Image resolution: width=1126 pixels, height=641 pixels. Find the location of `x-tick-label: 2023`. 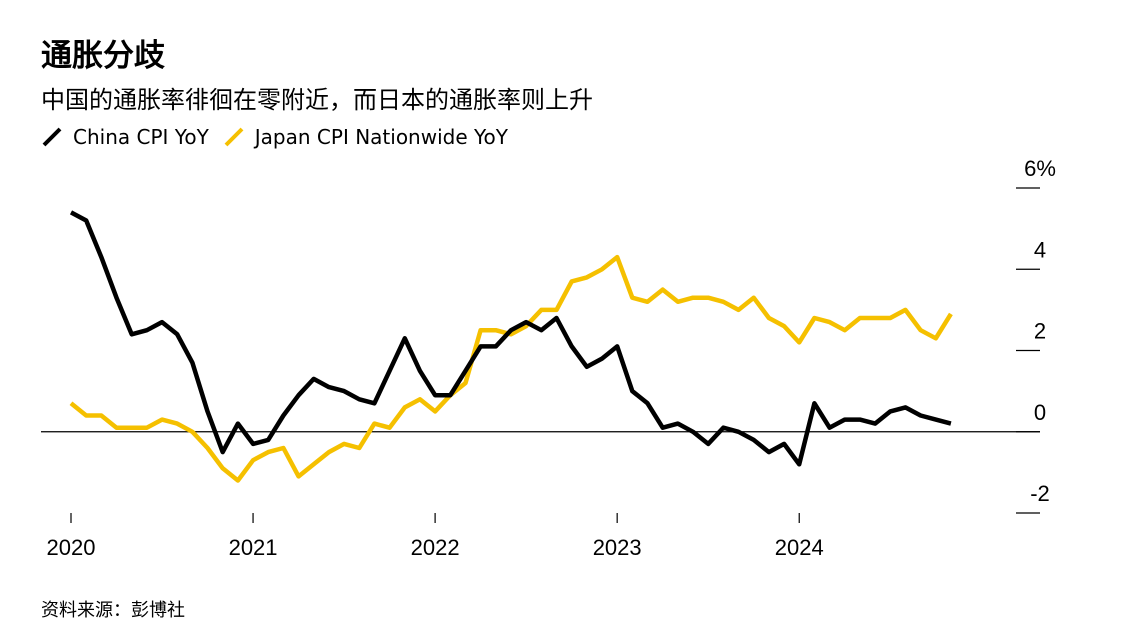

x-tick-label: 2023 is located at coordinates (617, 547).